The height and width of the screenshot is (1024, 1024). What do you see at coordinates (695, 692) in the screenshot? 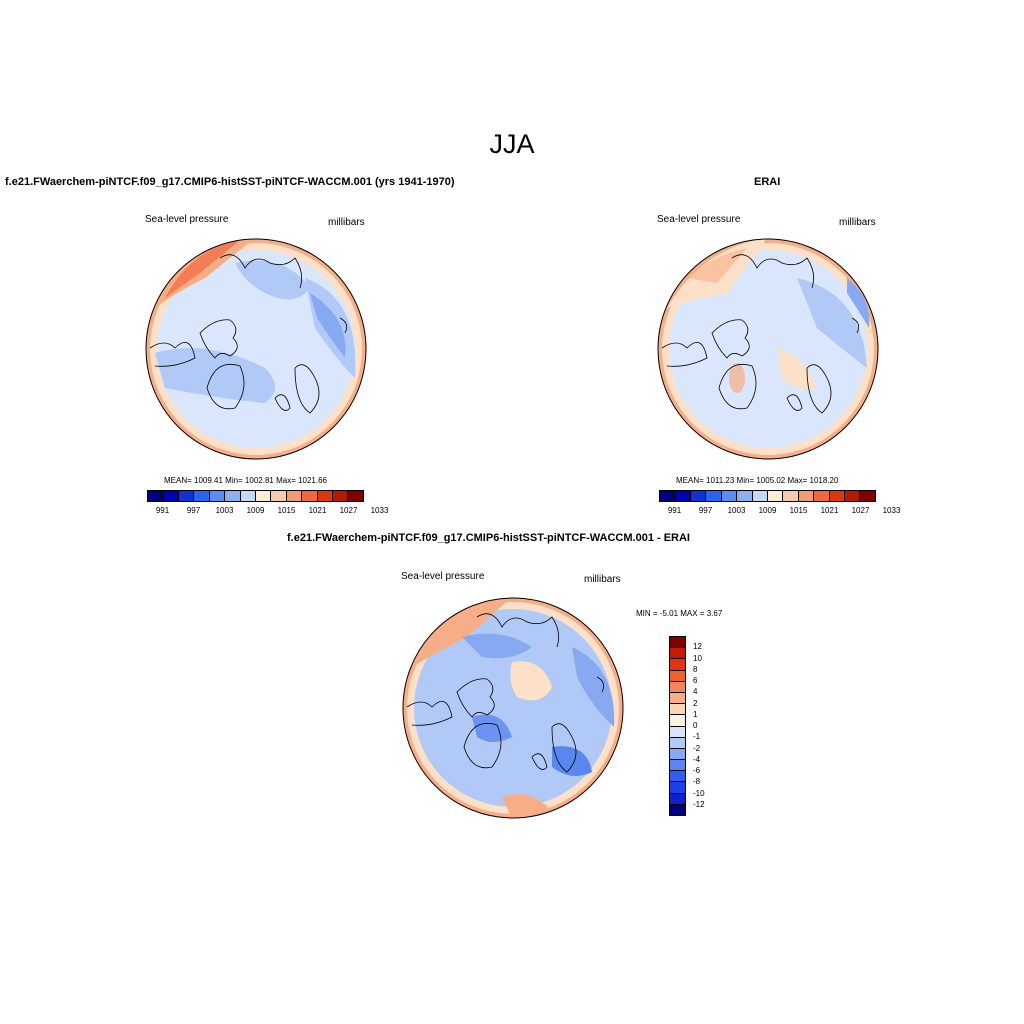
I see `colorbar-tick-label: 4` at bounding box center [695, 692].